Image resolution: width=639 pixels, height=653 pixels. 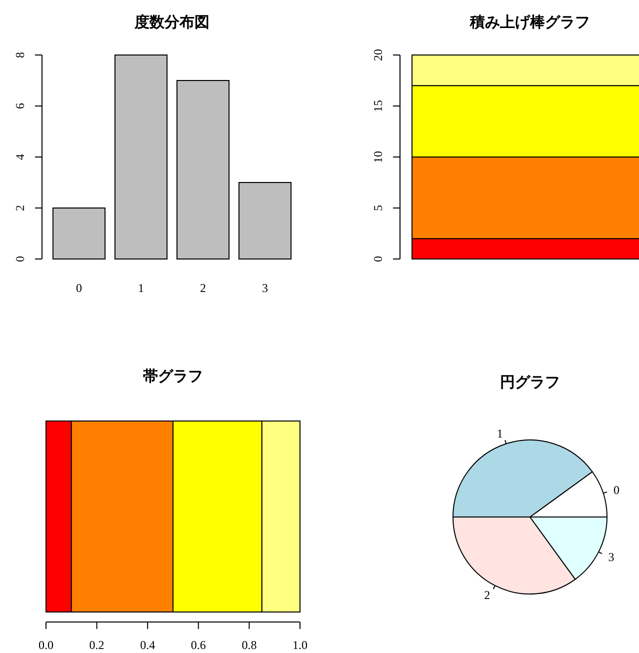 What do you see at coordinates (499, 433) in the screenshot?
I see `slice-label: 1` at bounding box center [499, 433].